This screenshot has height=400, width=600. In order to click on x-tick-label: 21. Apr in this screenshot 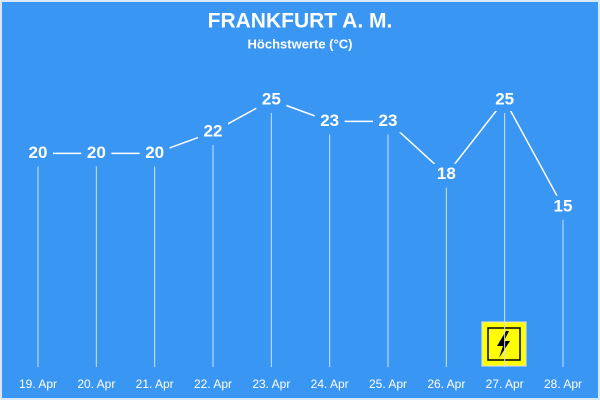, I will do `click(155, 384)`.